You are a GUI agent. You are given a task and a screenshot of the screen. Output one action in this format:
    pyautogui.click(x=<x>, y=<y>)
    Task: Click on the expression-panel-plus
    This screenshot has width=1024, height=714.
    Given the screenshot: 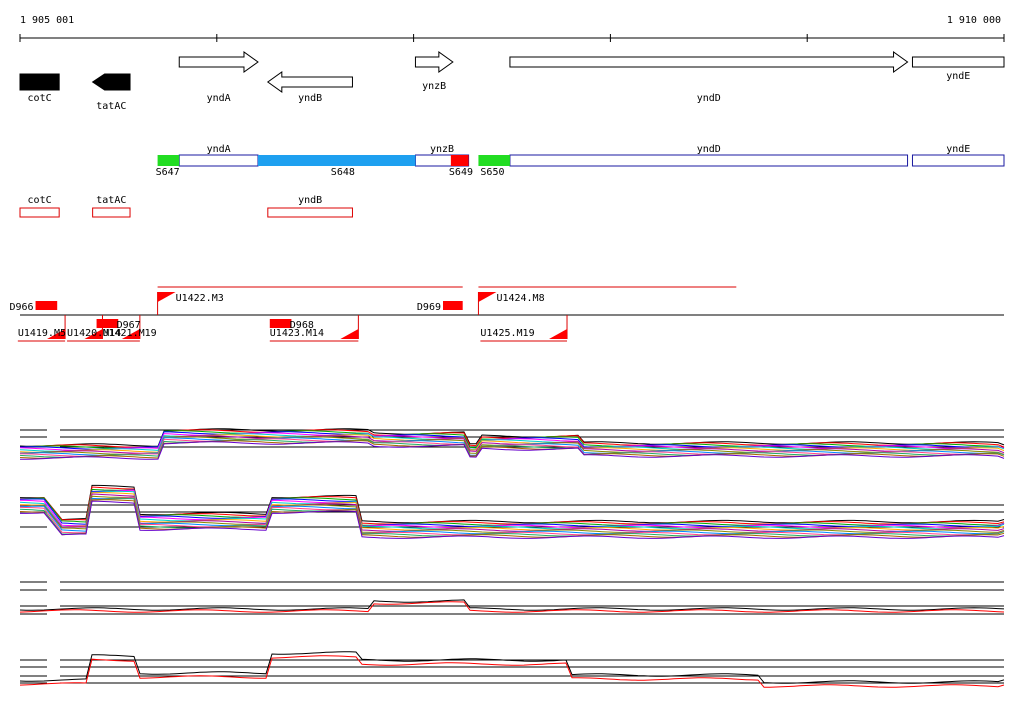 What is the action you would take?
    pyautogui.click(x=512, y=455)
    